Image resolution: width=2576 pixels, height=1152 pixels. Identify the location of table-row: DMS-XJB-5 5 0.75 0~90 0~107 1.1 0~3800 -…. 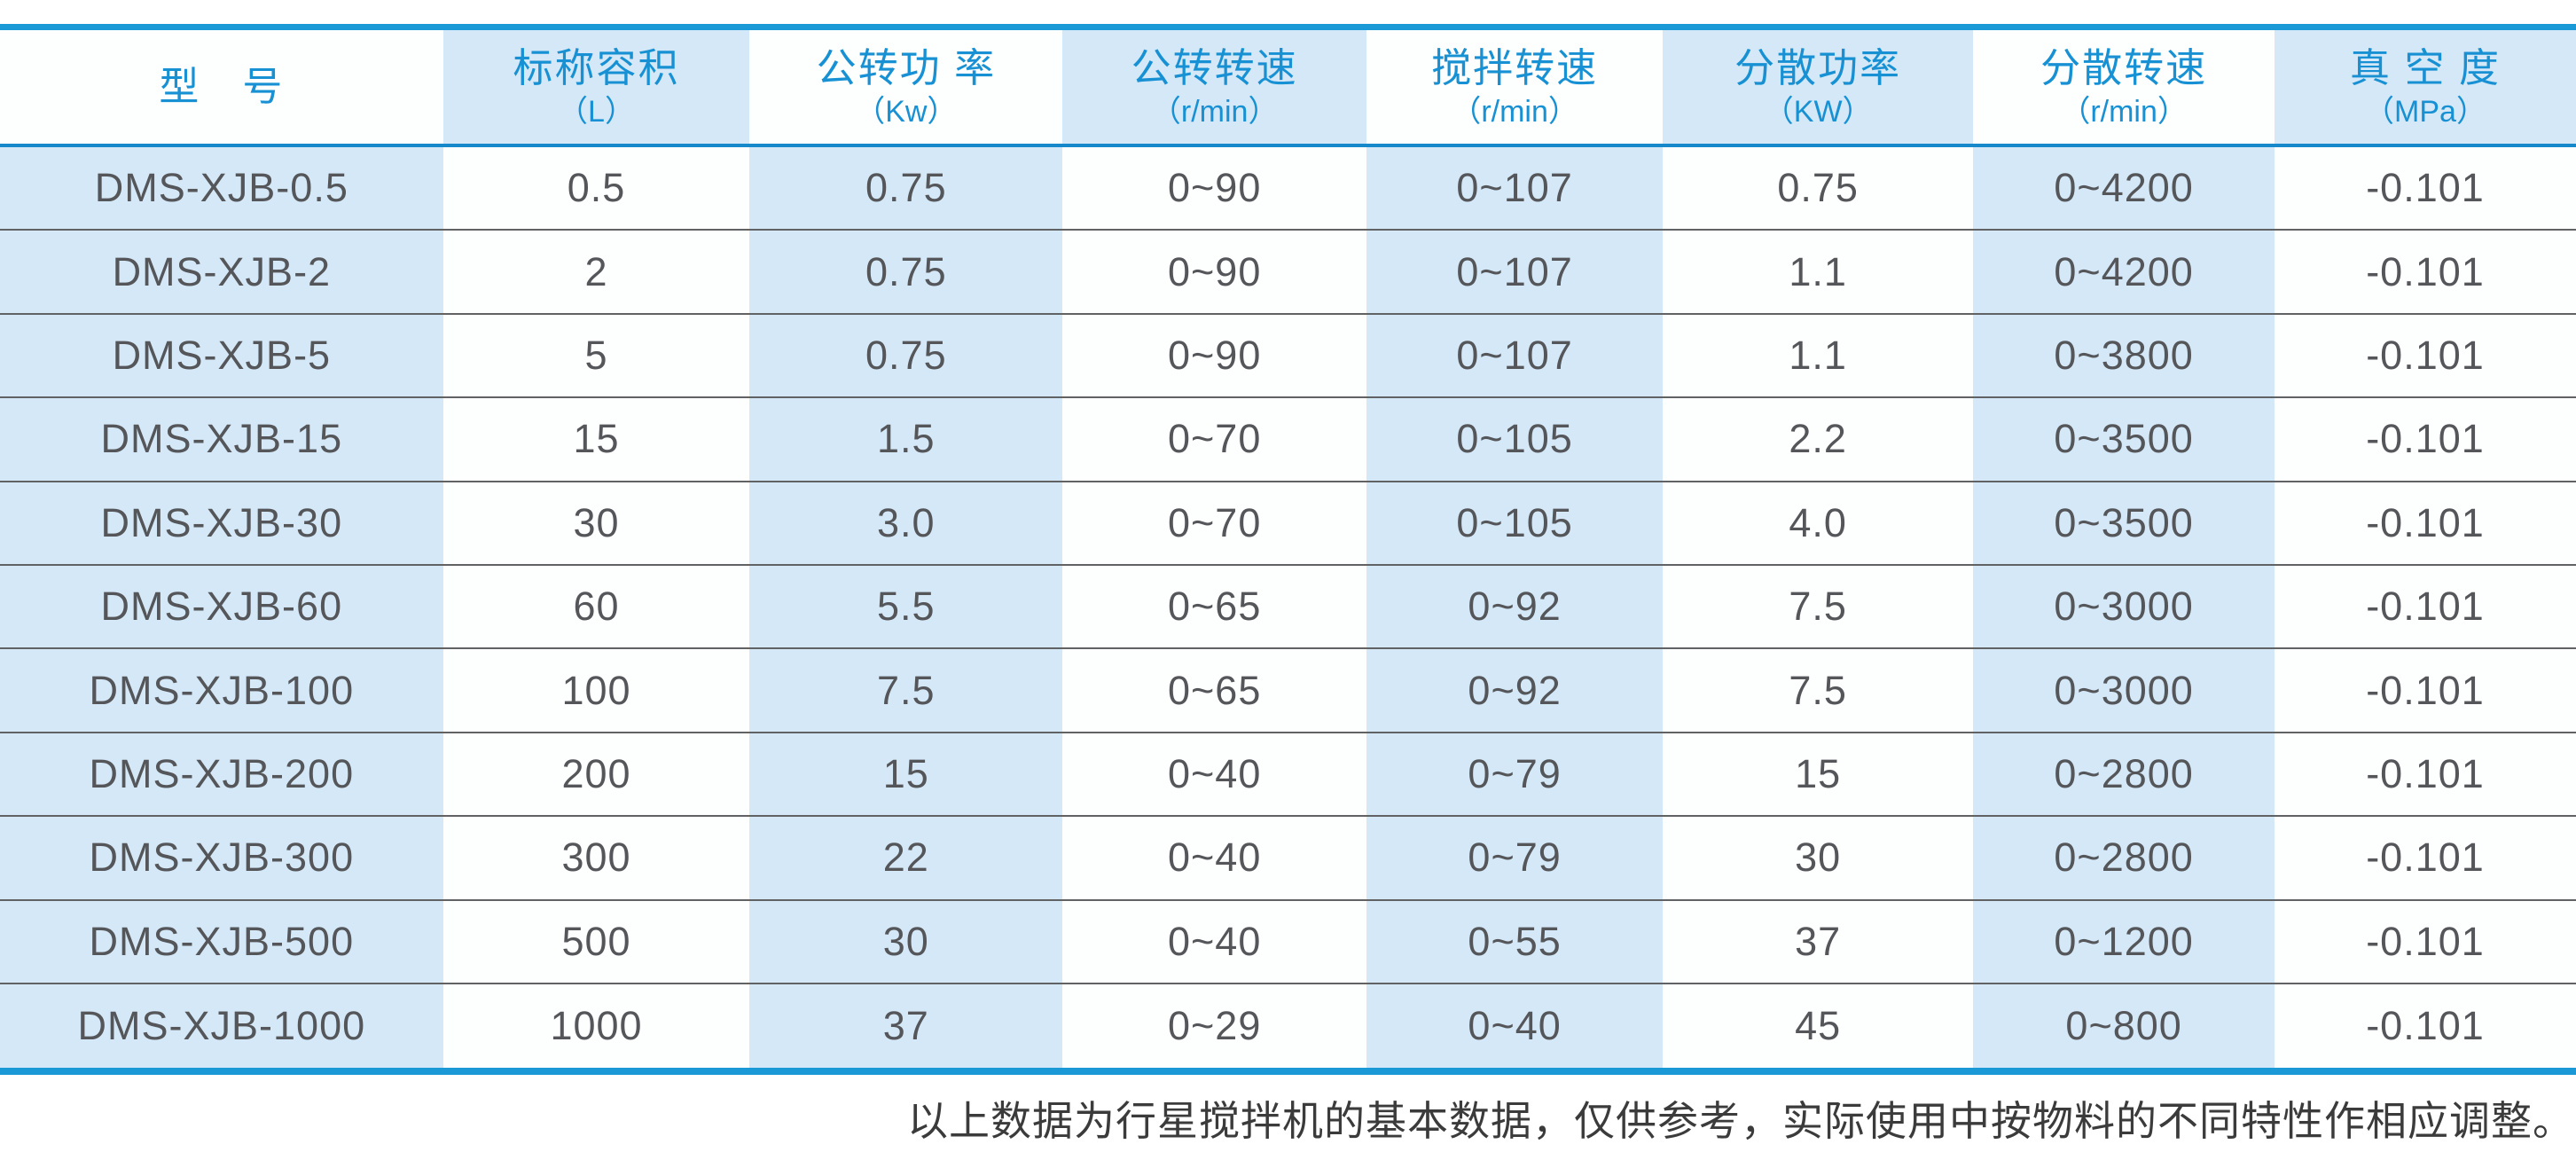
(1288, 357).